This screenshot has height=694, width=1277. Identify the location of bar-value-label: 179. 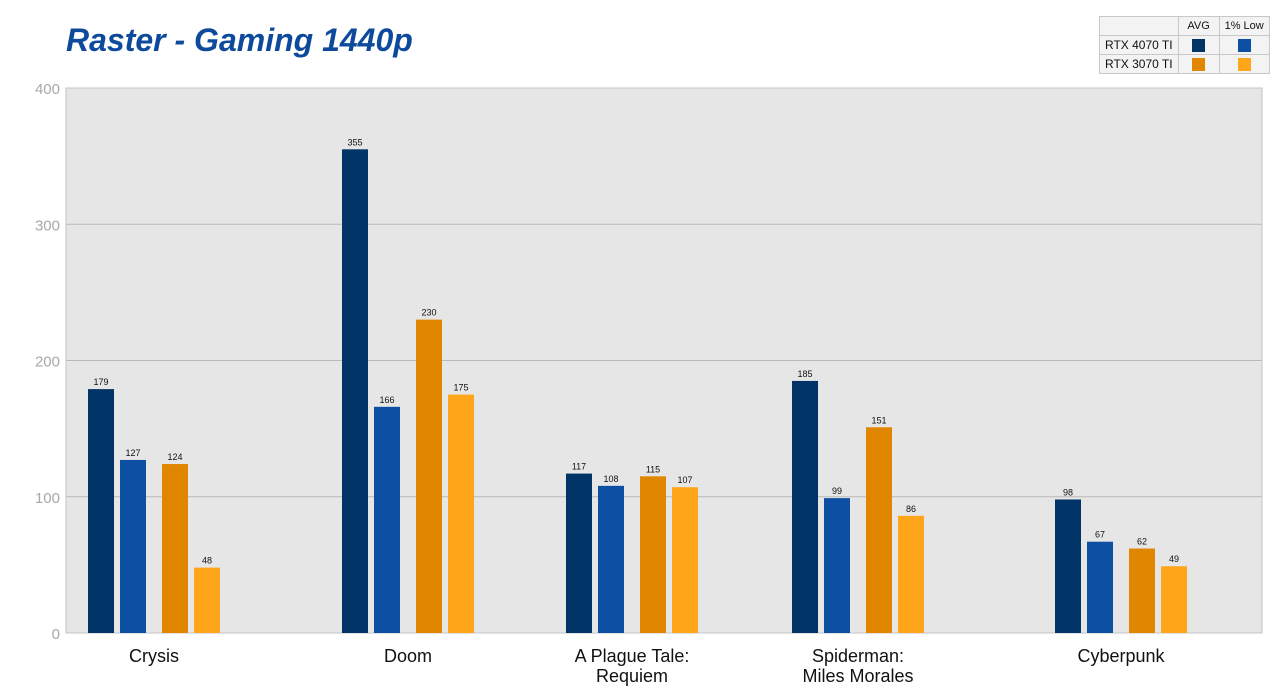
(100, 382).